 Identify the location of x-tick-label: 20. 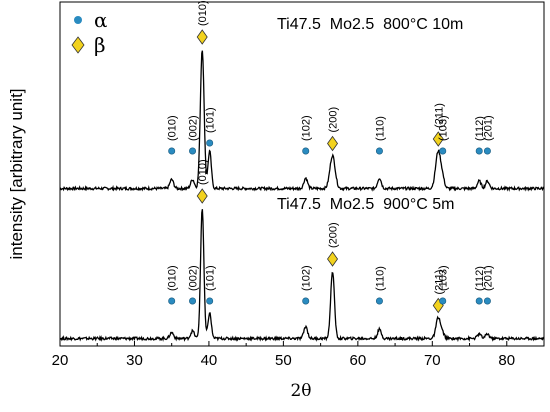
(60, 360).